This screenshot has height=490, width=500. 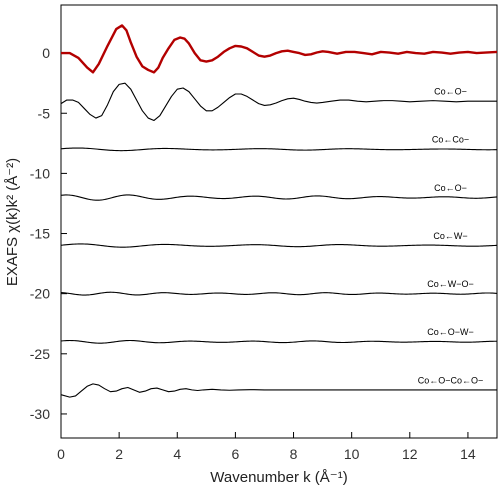 I want to click on y-tick-label: -25, so click(x=40, y=354).